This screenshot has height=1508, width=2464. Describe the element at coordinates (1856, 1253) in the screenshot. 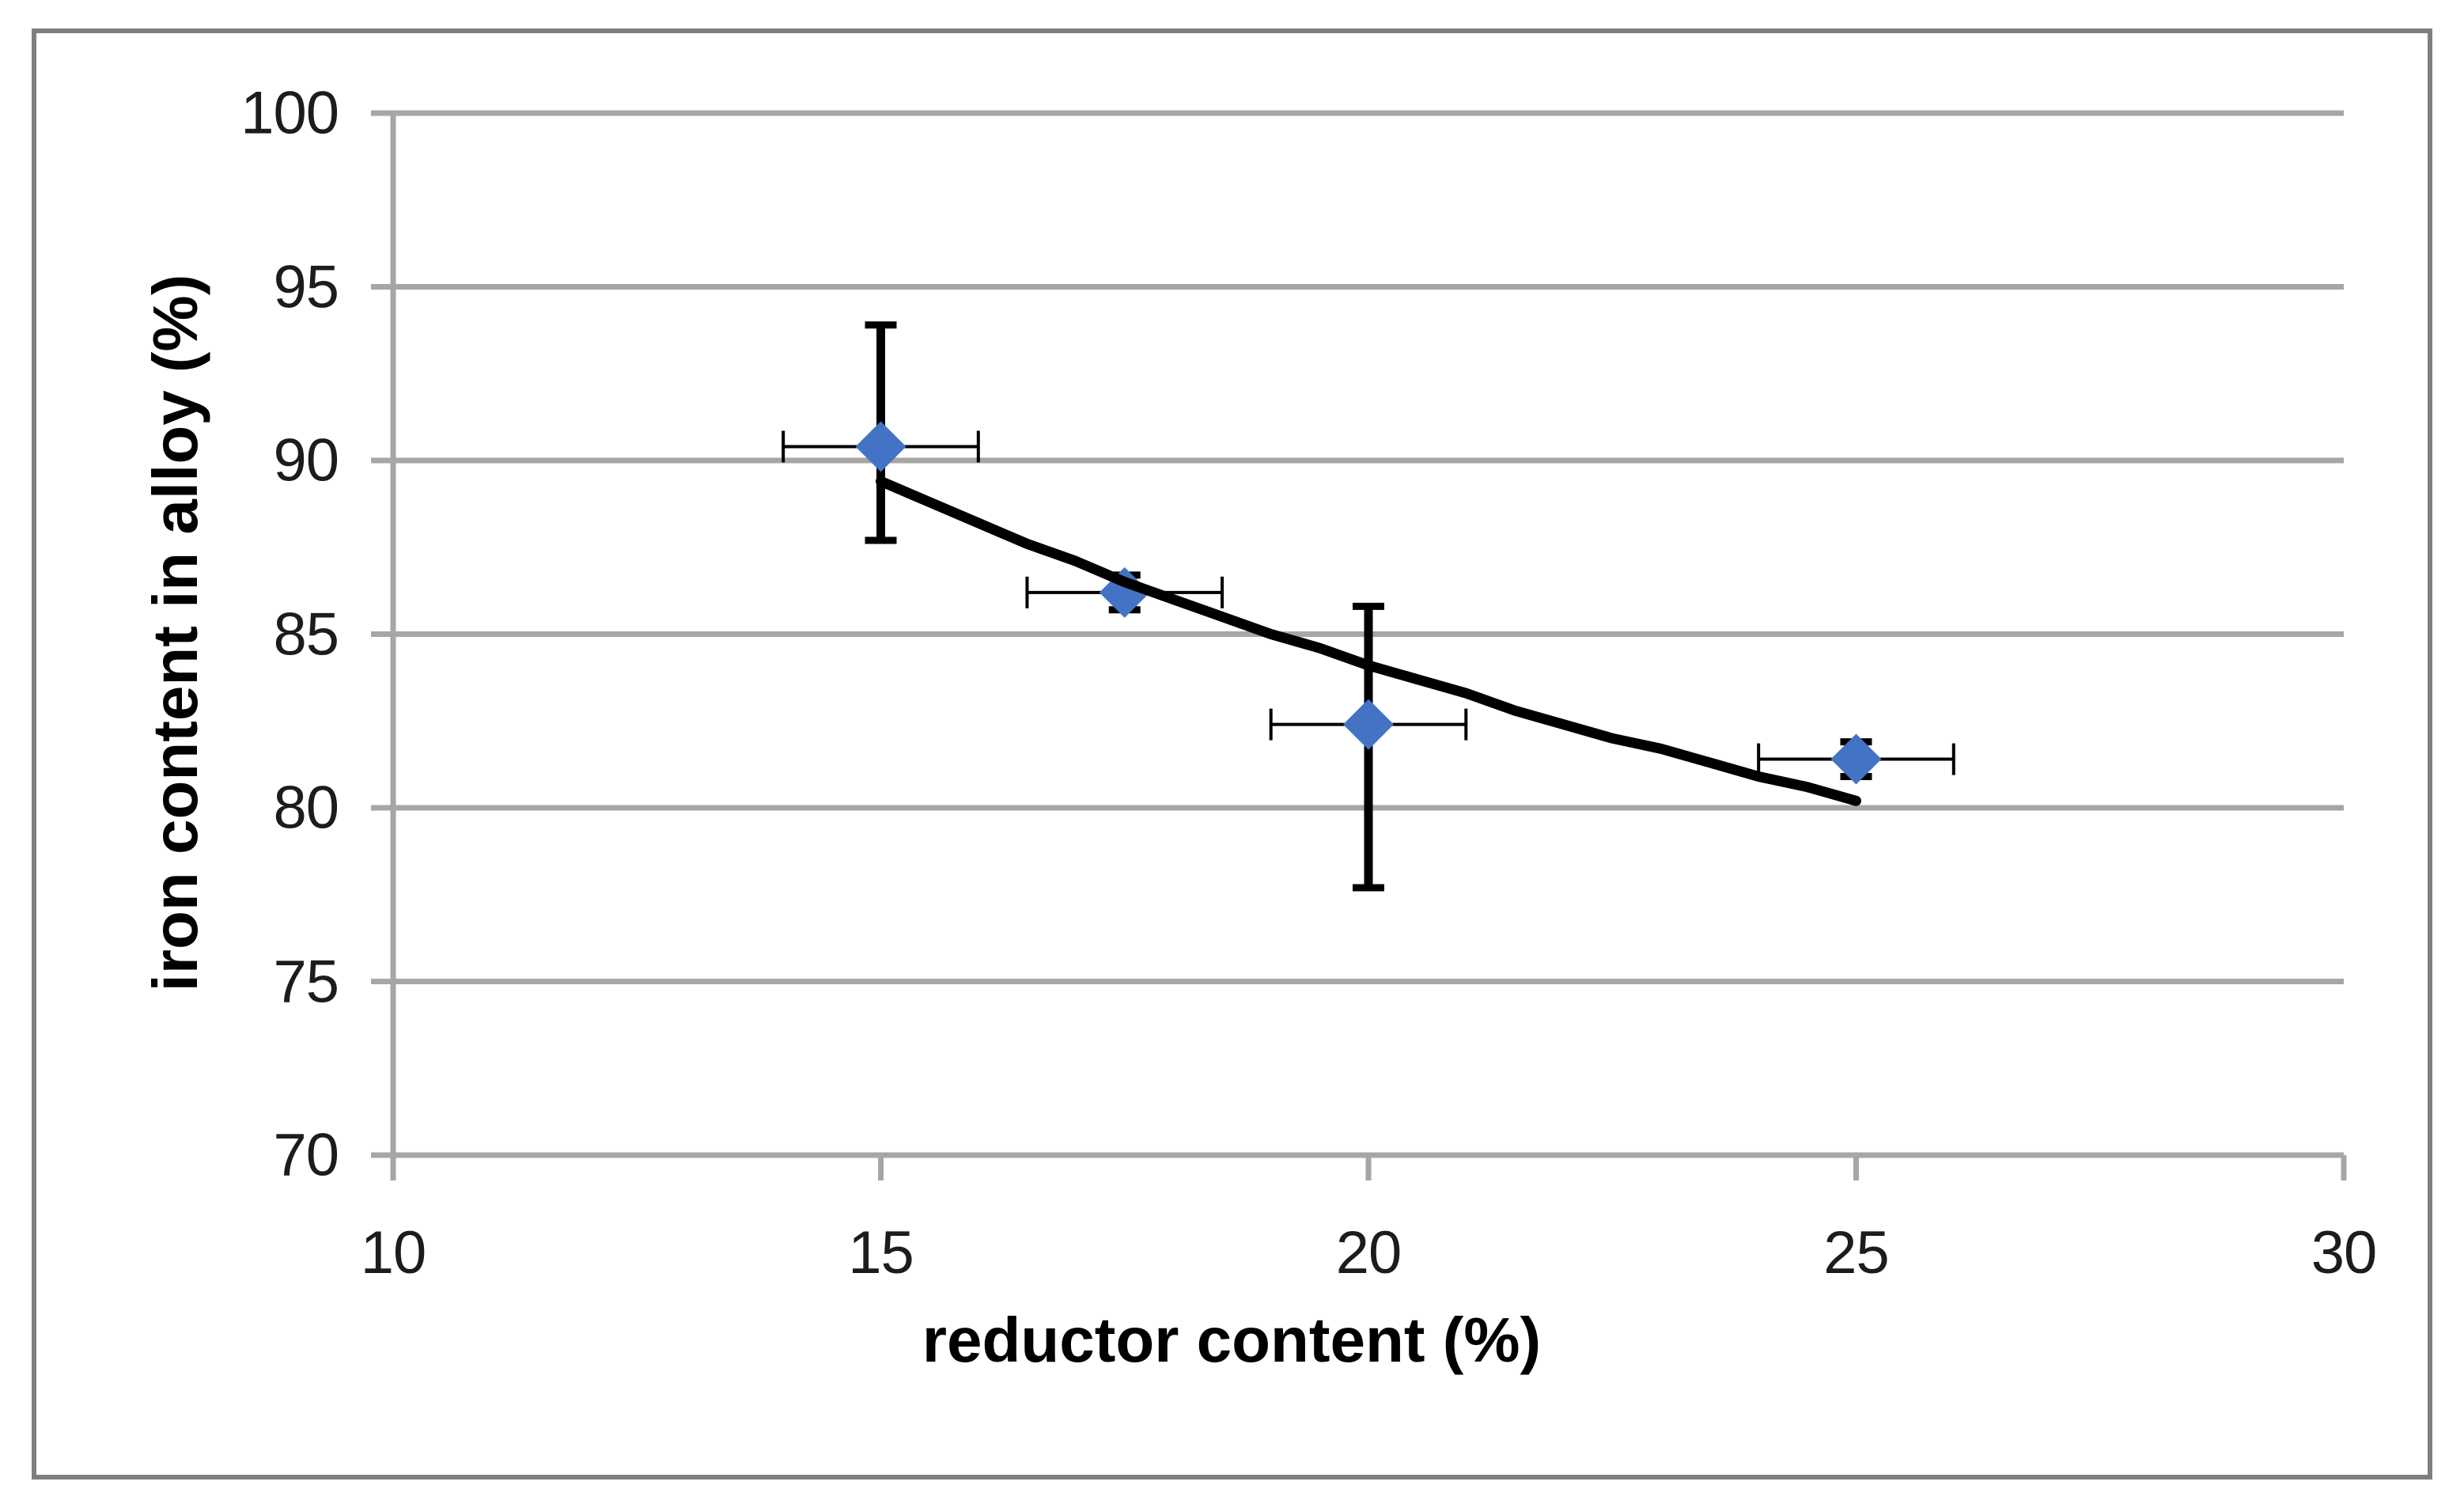

I see `x-tick-label-25: 25` at that location.